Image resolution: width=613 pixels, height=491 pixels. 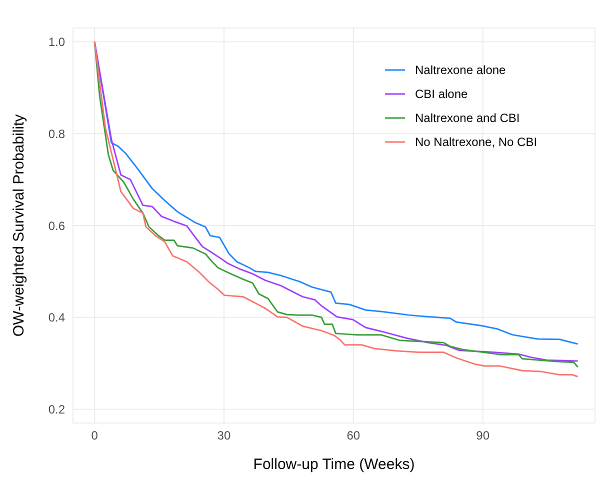 What do you see at coordinates (57, 317) in the screenshot?
I see `y-tick-label: 0.4` at bounding box center [57, 317].